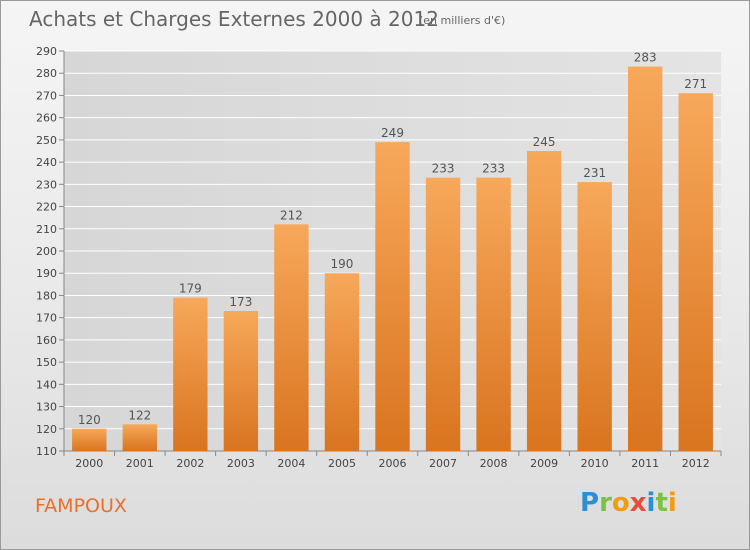  What do you see at coordinates (46, 140) in the screenshot?
I see `y-tick-label: 250` at bounding box center [46, 140].